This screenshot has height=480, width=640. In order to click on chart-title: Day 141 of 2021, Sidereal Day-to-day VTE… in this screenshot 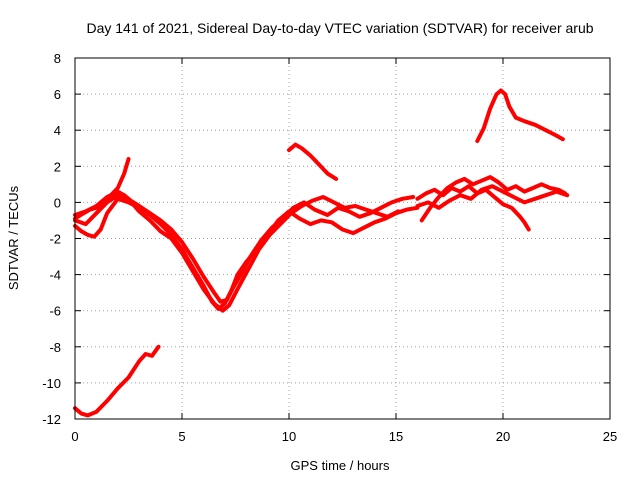, I will do `click(339, 28)`.